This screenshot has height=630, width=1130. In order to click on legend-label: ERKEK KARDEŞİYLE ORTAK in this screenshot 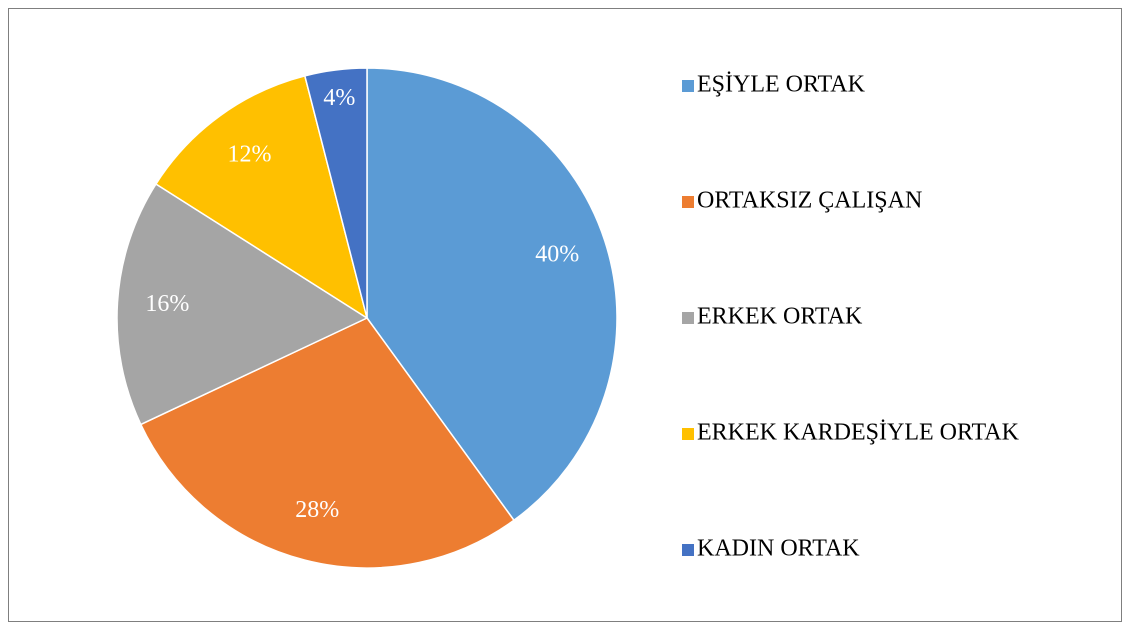, I will do `click(858, 433)`.